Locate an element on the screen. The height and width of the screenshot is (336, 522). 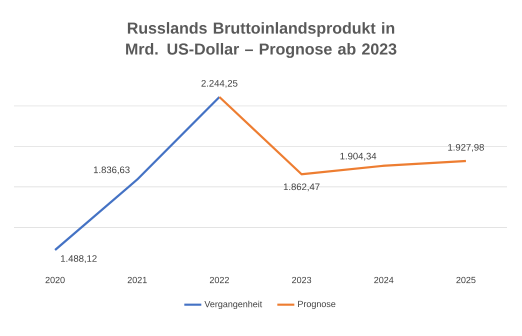
data-label: 1.836,63 is located at coordinates (112, 170).